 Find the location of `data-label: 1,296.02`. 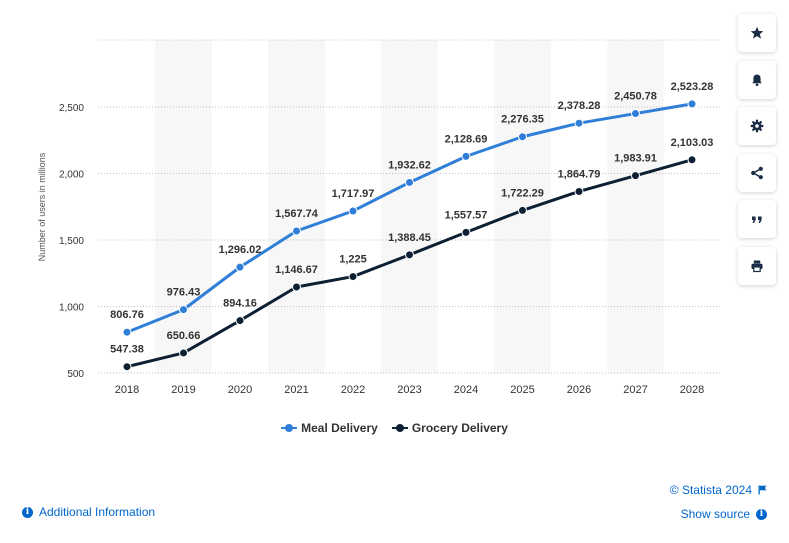

data-label: 1,296.02 is located at coordinates (240, 250).